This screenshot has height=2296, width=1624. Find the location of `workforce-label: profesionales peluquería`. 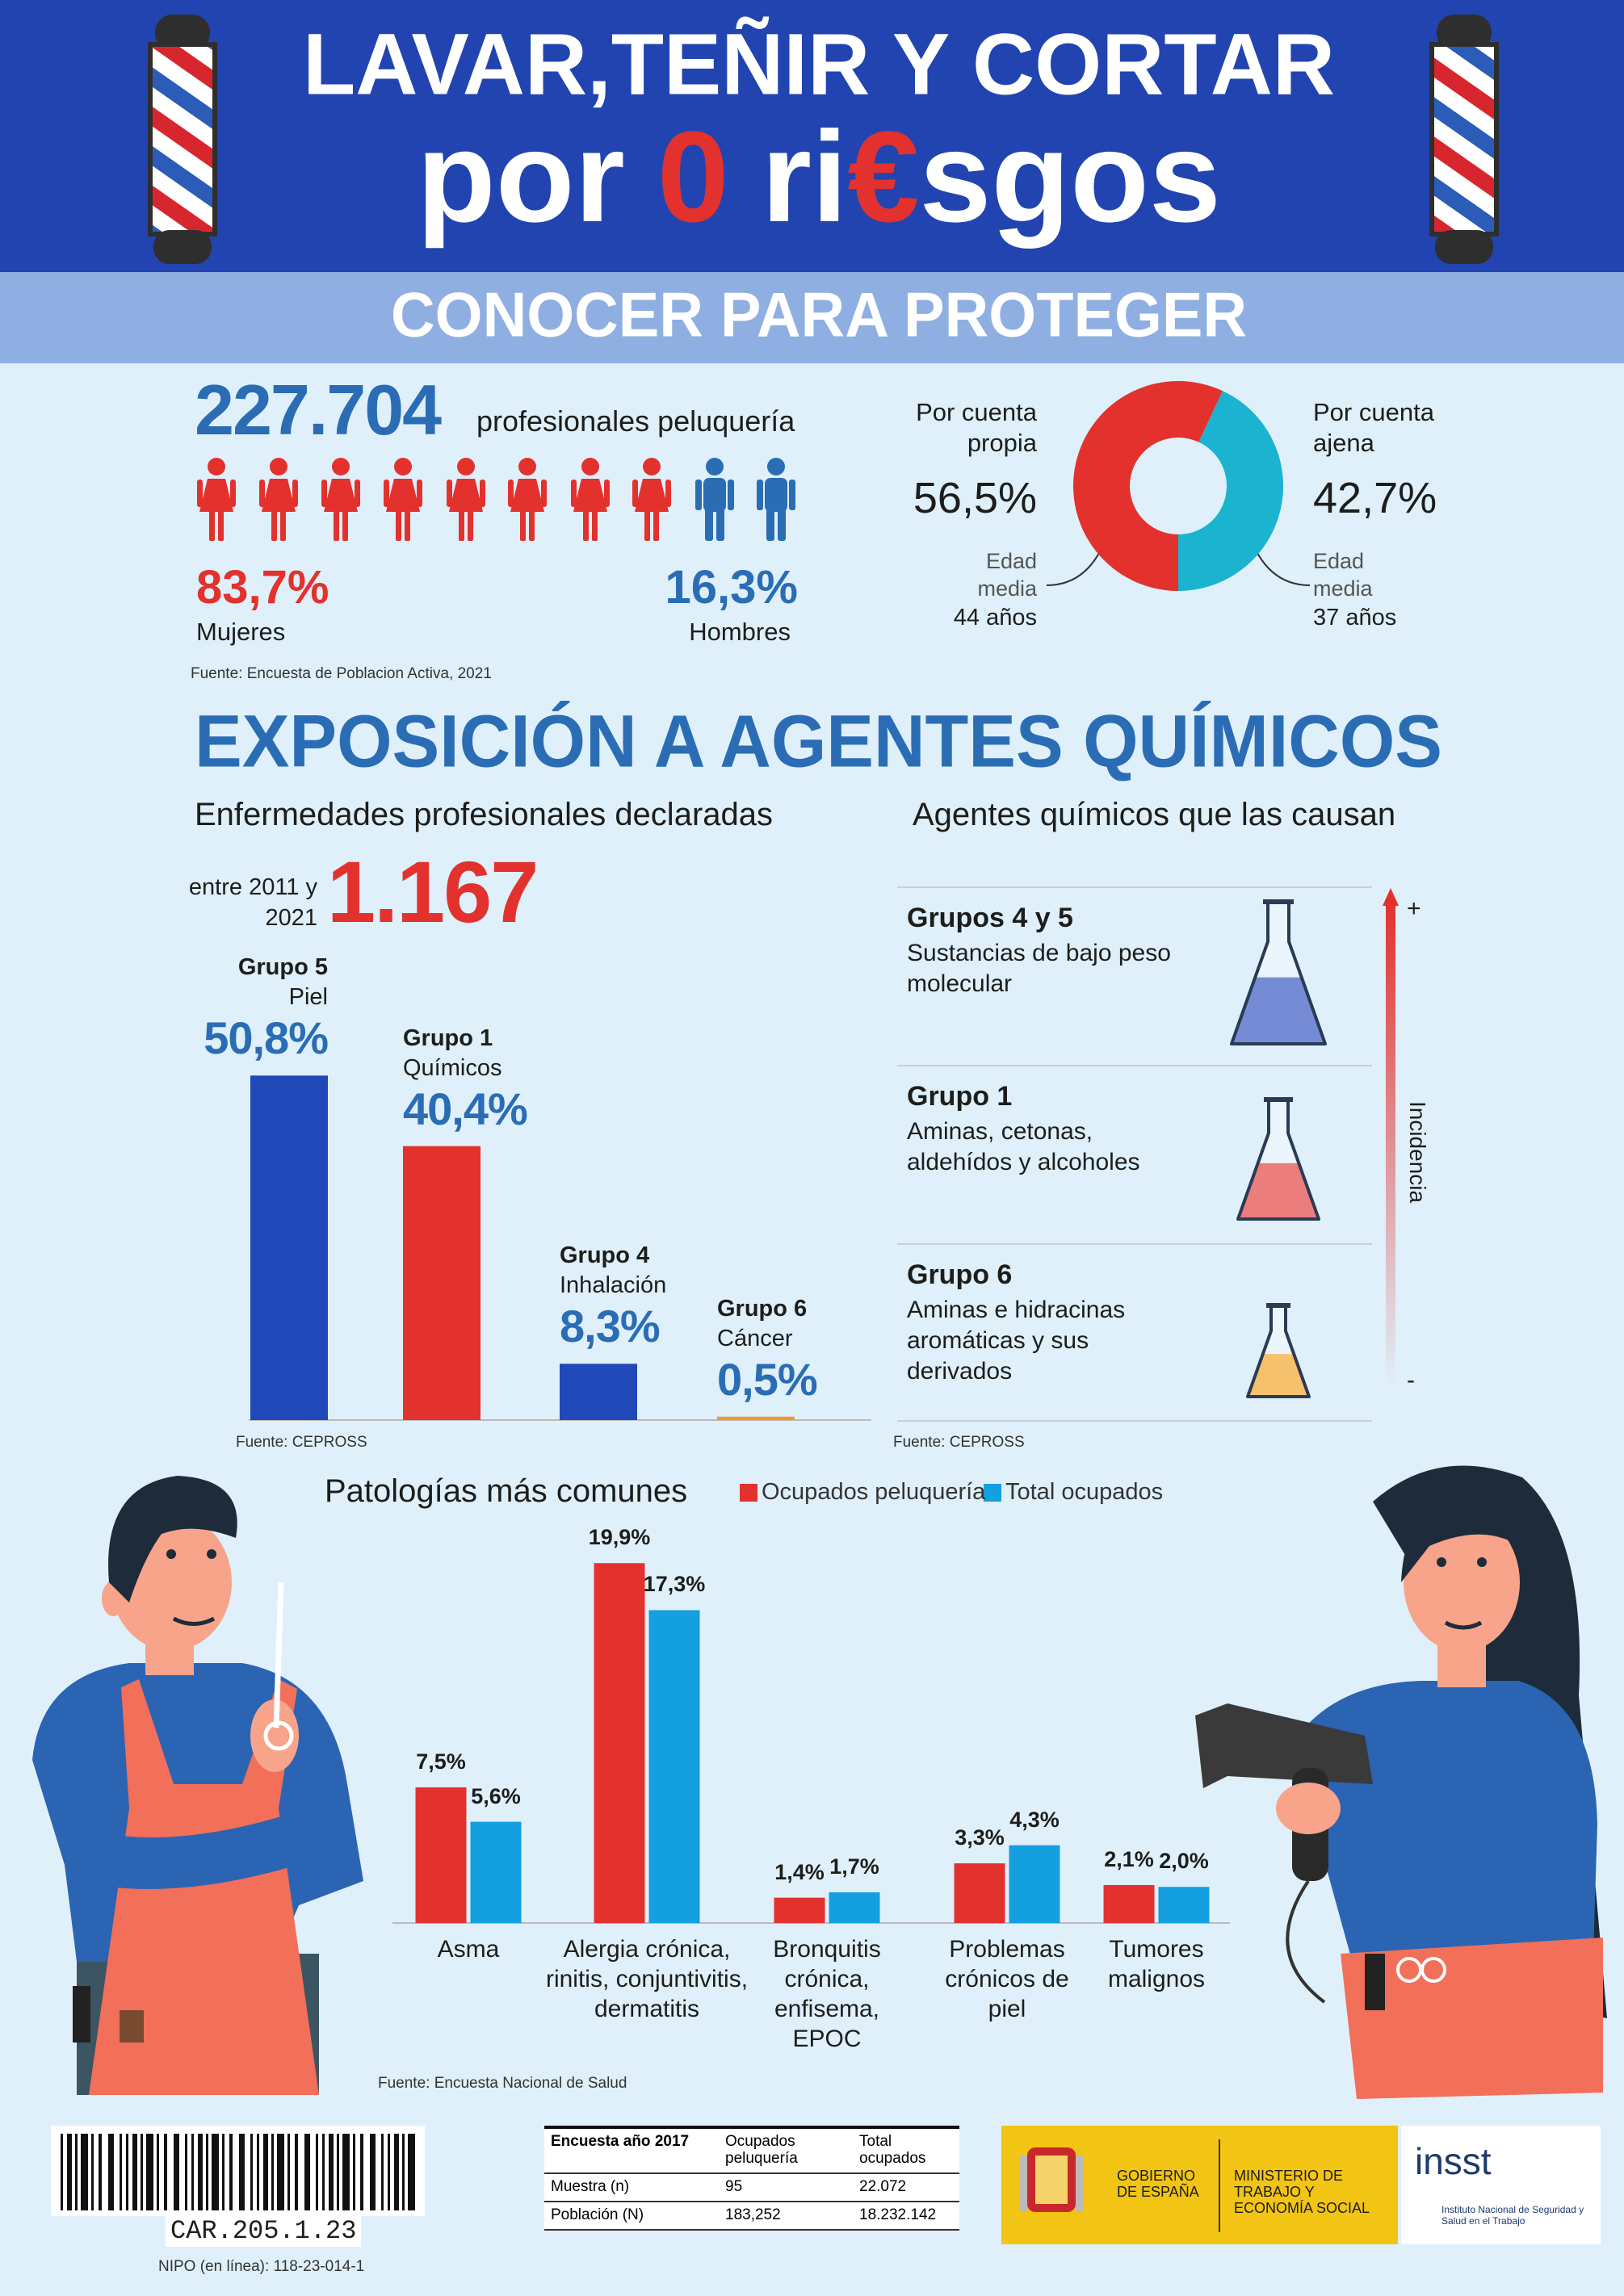

workforce-label: profesionales peluquería is located at coordinates (635, 421).